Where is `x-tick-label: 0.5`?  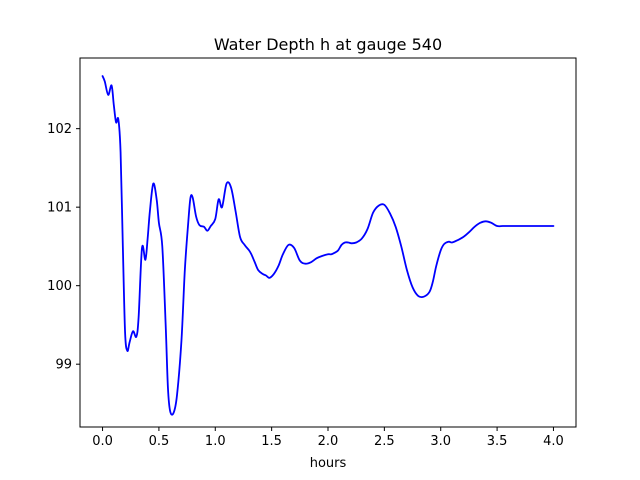 x-tick-label: 0.5 is located at coordinates (159, 441).